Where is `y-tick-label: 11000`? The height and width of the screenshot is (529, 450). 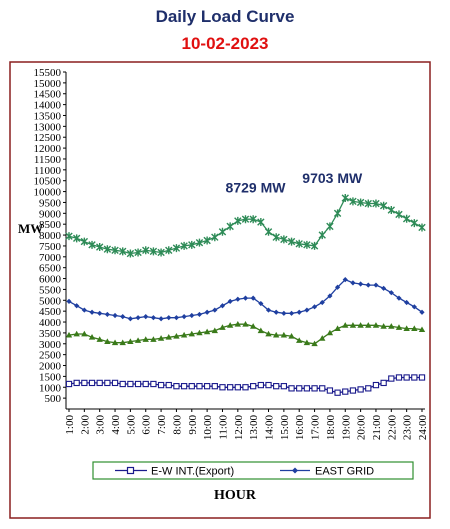 y-tick-label: 11000 is located at coordinates (48, 171).